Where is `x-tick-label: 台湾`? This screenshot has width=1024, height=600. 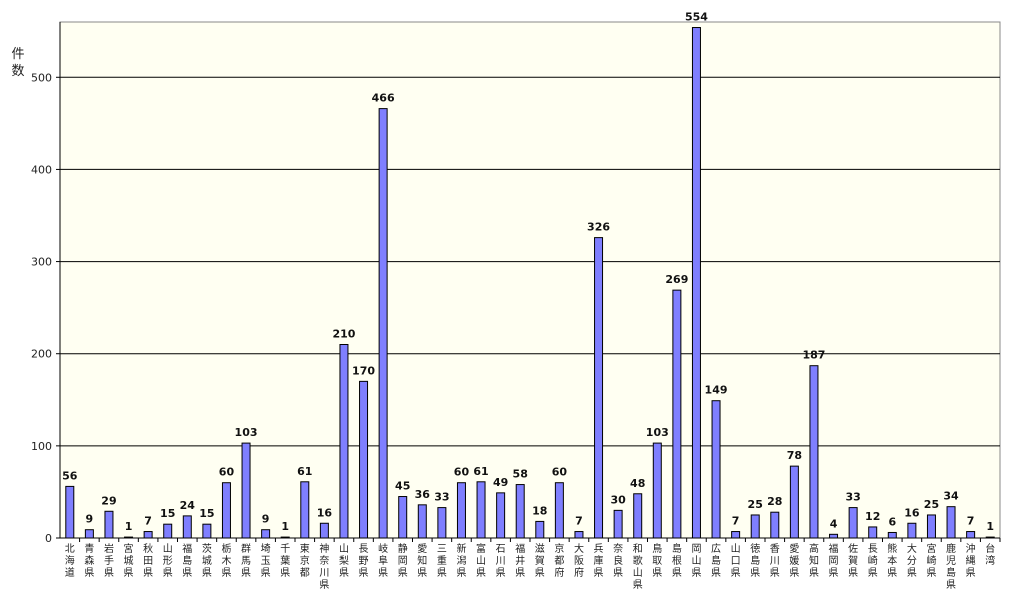 x-tick-label: 台湾 is located at coordinates (990, 554).